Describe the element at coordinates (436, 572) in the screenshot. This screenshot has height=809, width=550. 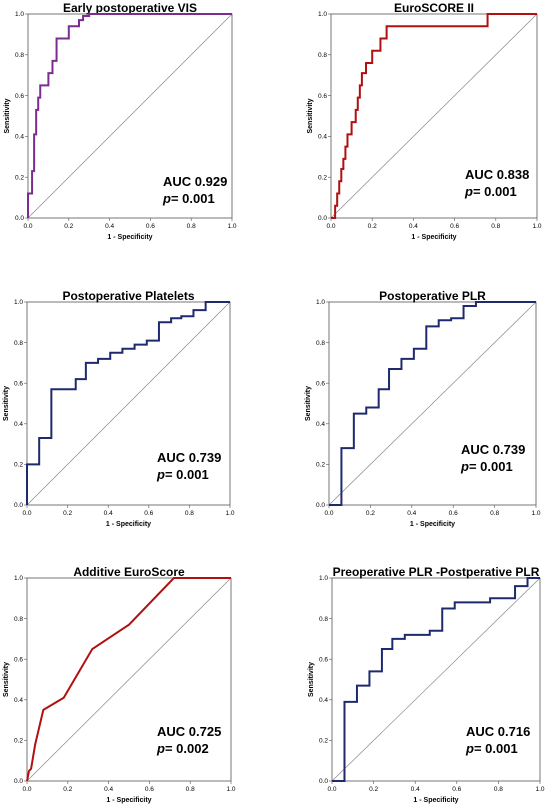
I see `chart-title: Preoperative PLR -Postperative PLR` at that location.